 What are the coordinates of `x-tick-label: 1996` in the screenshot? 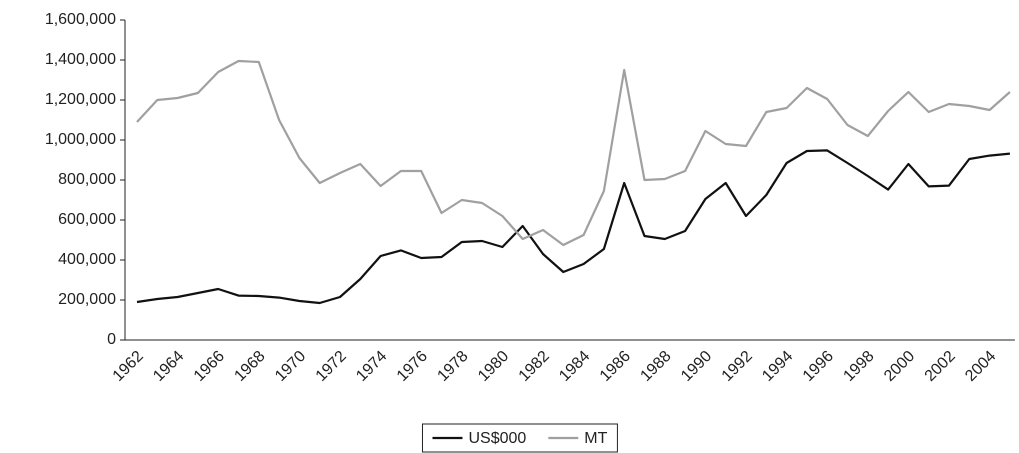 It's located at (818, 366).